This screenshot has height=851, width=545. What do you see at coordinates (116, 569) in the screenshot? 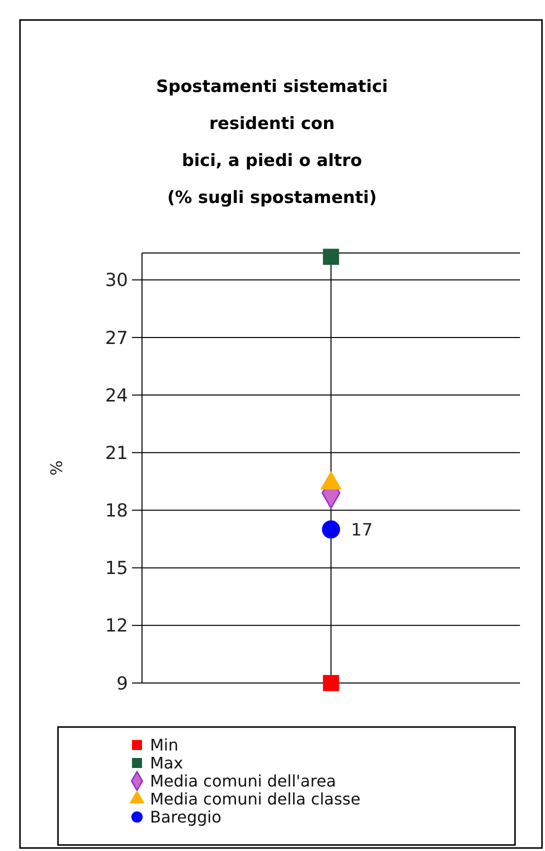
I see `y-tick-label: 15` at bounding box center [116, 569].